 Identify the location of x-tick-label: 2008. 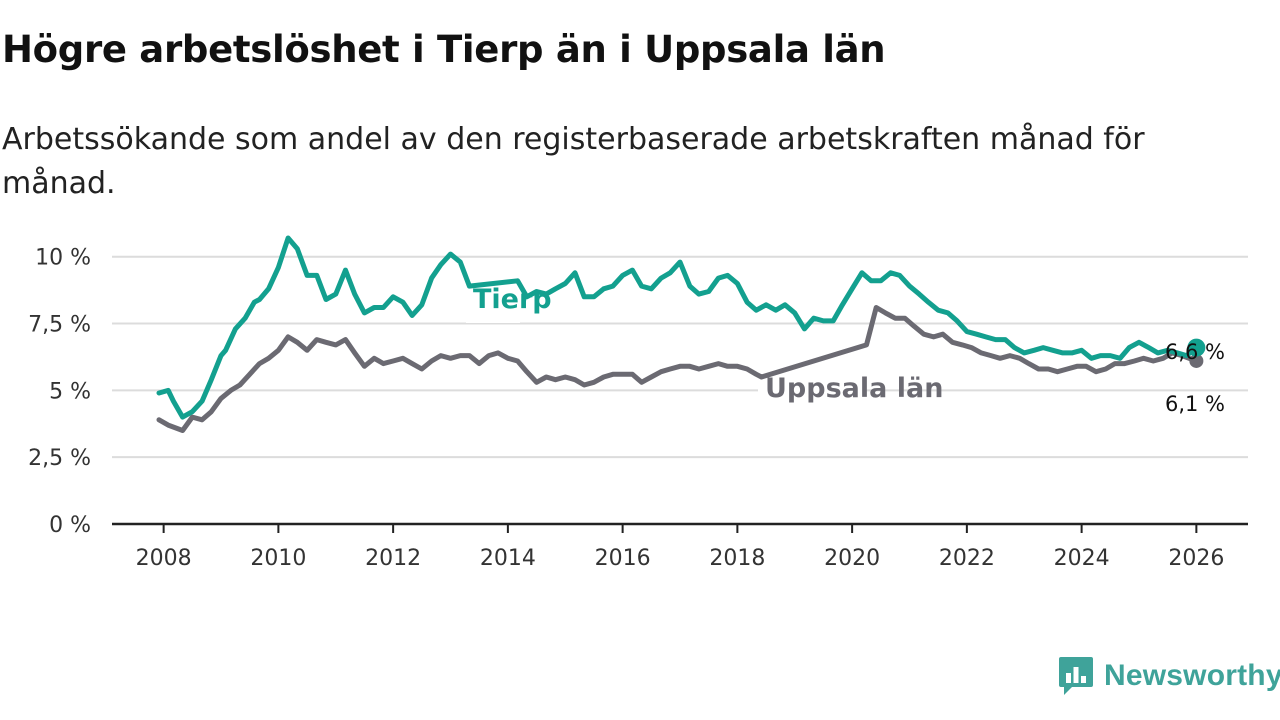
(164, 558).